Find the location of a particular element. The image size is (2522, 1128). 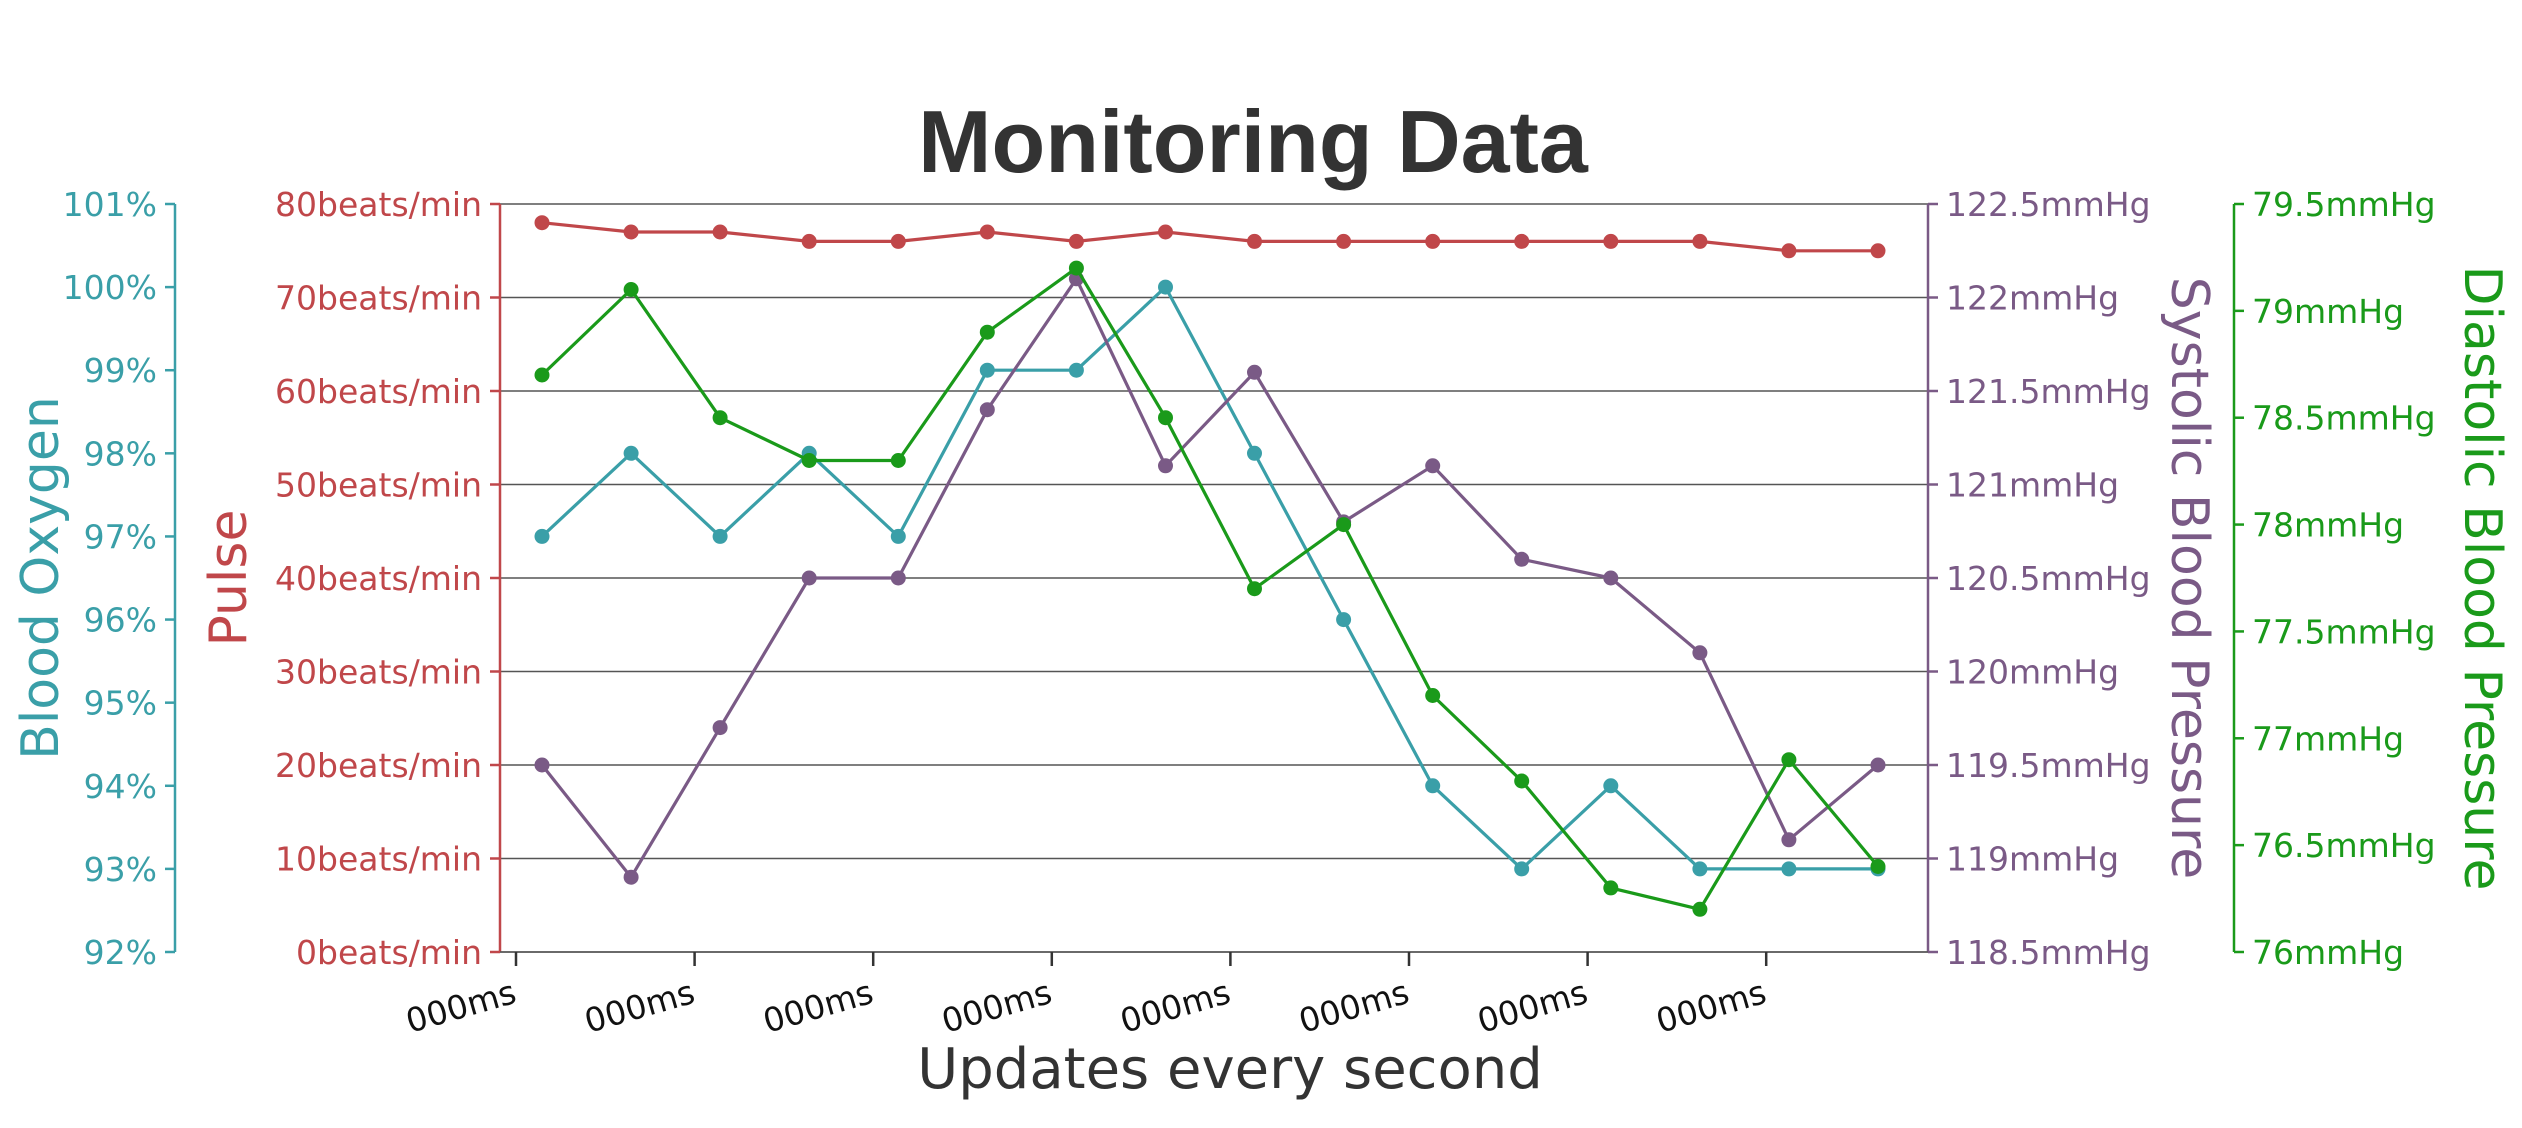

systolic-tick-label: 119.5mmHg is located at coordinates (2048, 765).